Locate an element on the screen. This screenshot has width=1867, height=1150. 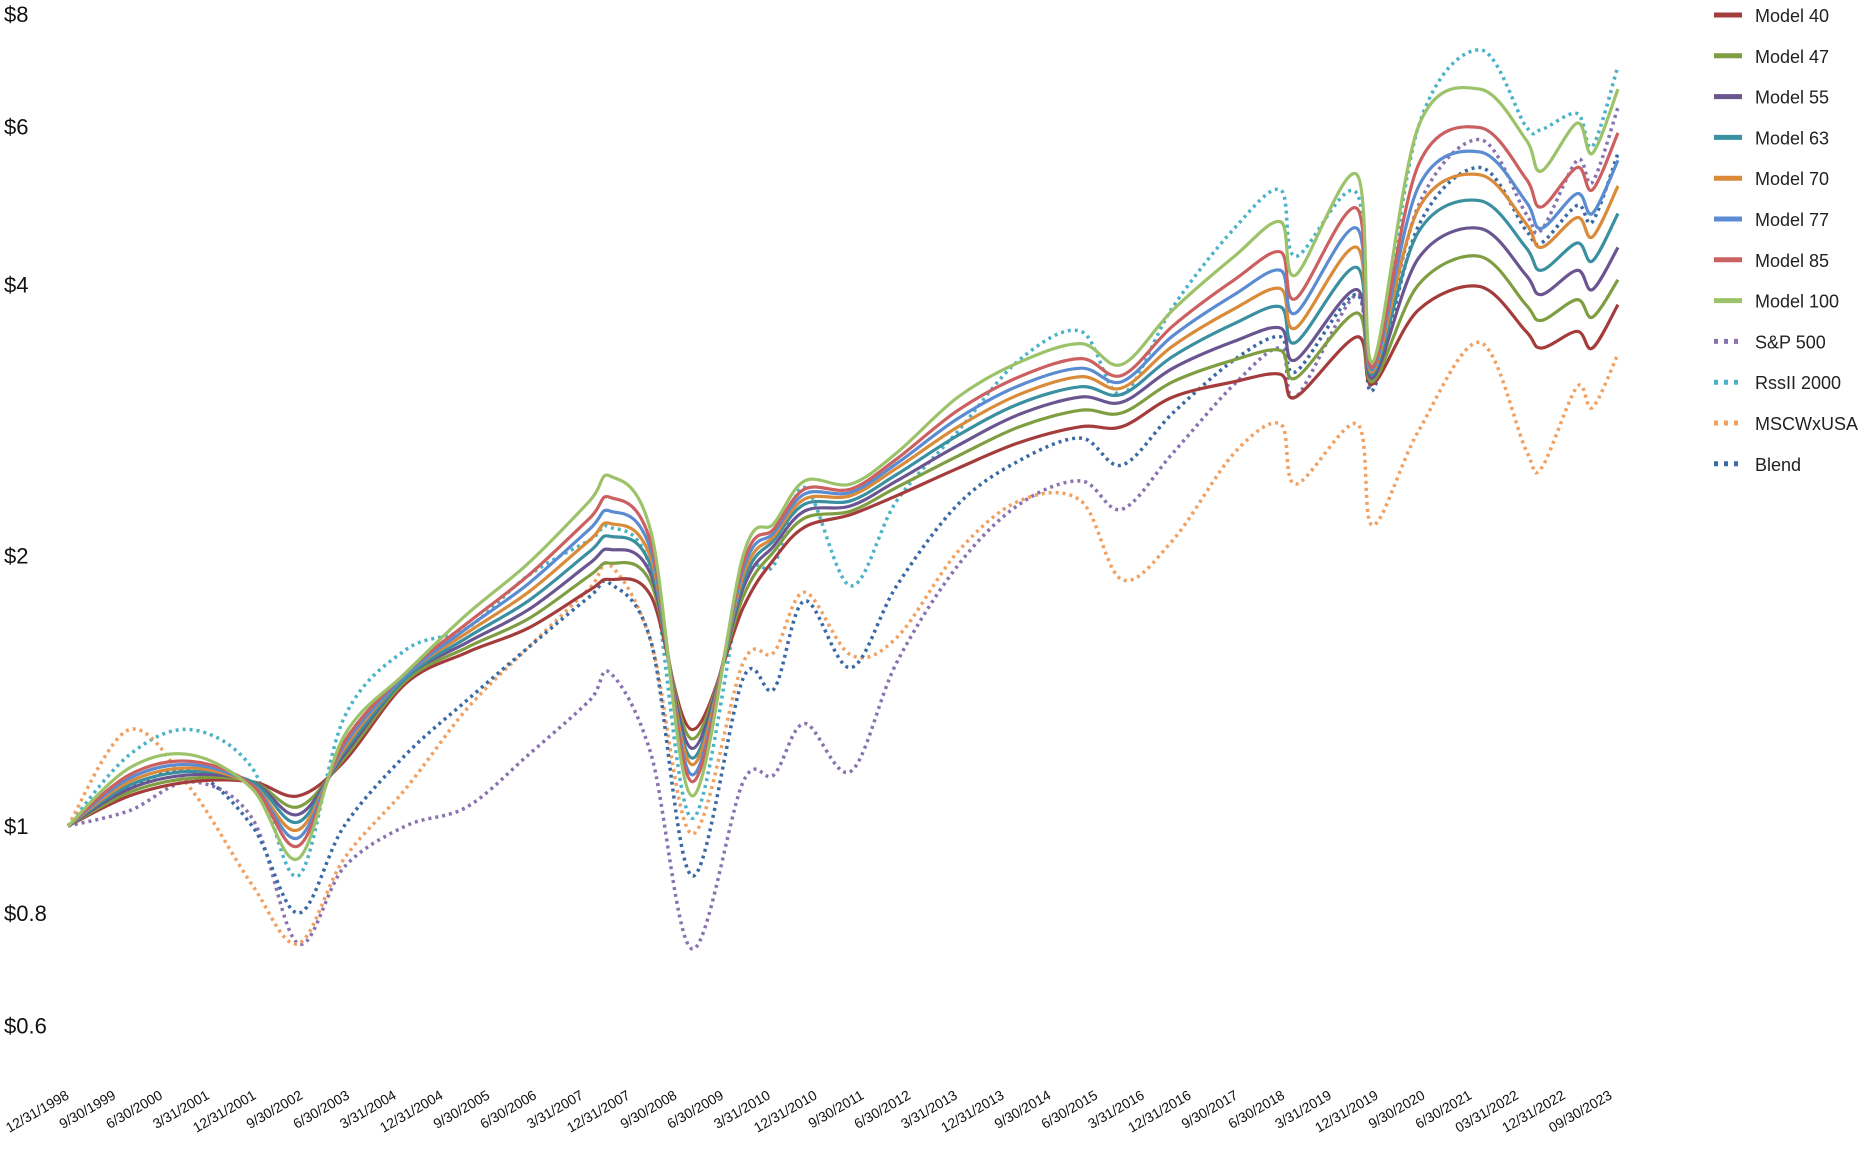
legend-label-mscwxusa: MSCWxUSA is located at coordinates (1806, 424).